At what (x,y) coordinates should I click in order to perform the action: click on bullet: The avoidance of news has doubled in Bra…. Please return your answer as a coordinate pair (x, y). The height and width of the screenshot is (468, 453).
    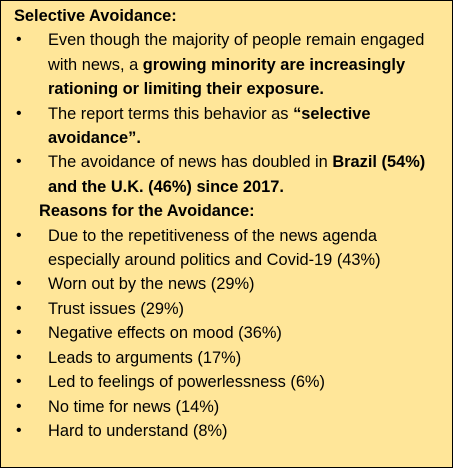
    Looking at the image, I should click on (229, 174).